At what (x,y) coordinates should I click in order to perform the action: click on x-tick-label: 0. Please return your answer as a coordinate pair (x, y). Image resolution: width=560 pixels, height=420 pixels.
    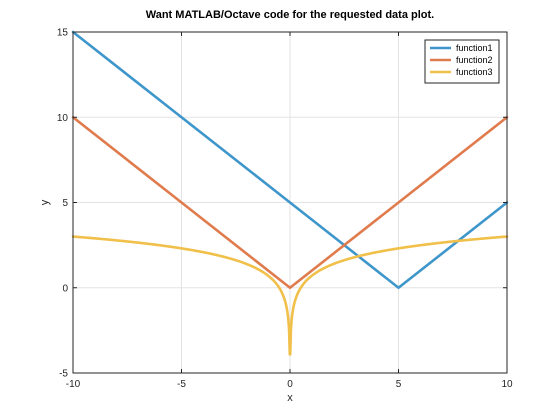
    Looking at the image, I should click on (290, 384).